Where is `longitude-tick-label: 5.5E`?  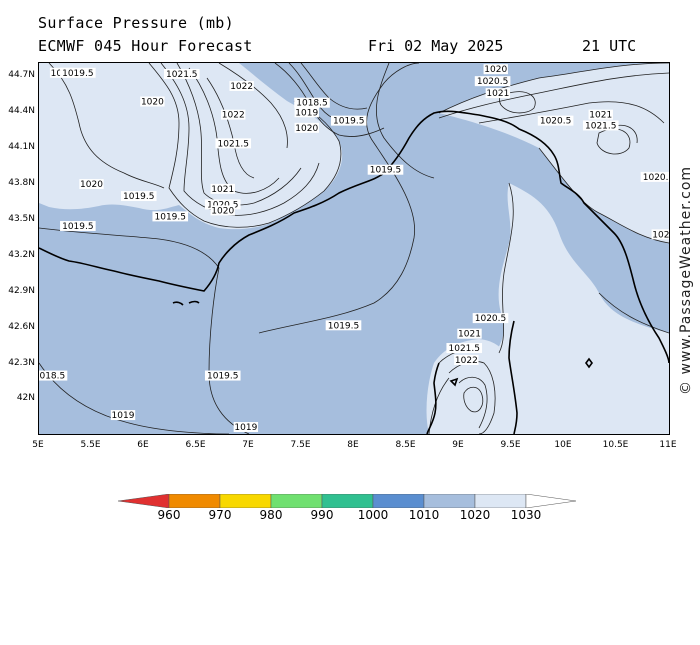
longitude-tick-label: 5.5E is located at coordinates (90, 445).